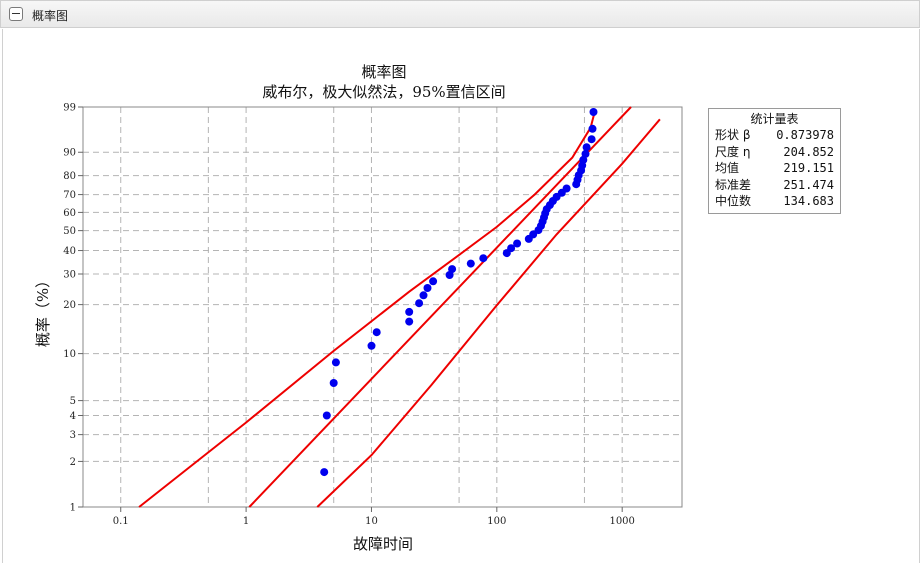 This screenshot has width=922, height=565. I want to click on chart-subtitle: 威布尔，极大似然法，95%置信区间, so click(383, 92).